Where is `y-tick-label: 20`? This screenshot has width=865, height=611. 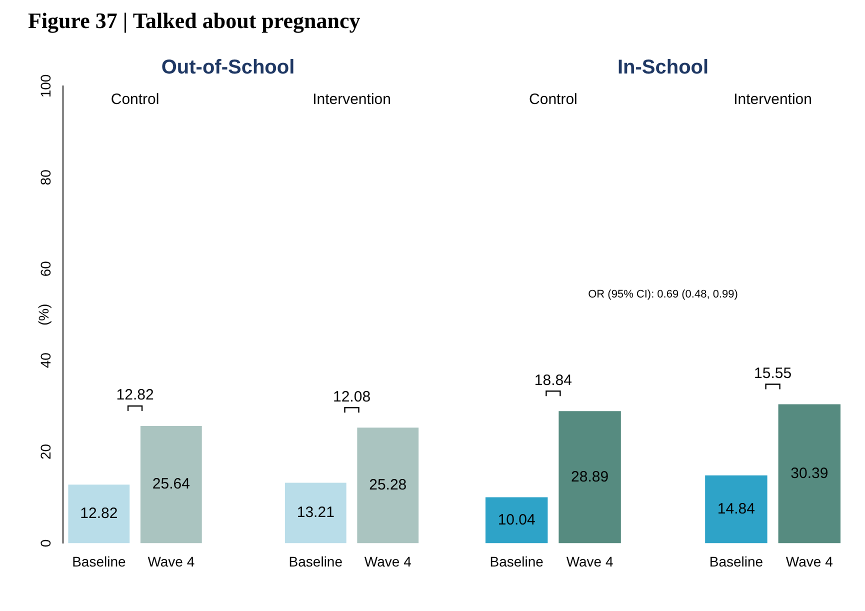
y-tick-label: 20 is located at coordinates (46, 452).